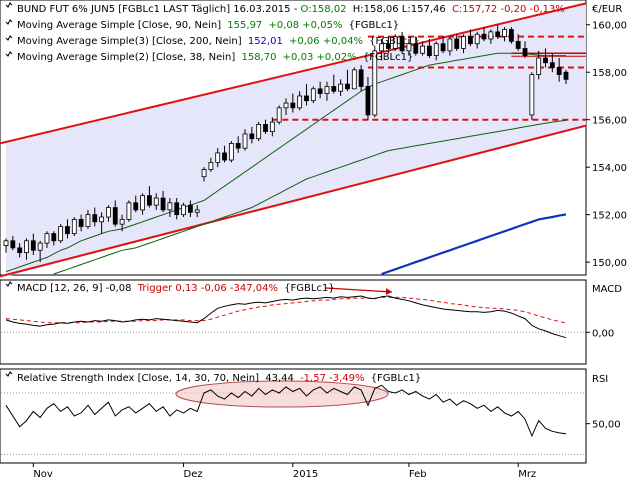  What do you see at coordinates (606, 145) in the screenshot?
I see `price-axis: 160,00 158,00 156,00 154,00 152,00 150,00` at bounding box center [606, 145].